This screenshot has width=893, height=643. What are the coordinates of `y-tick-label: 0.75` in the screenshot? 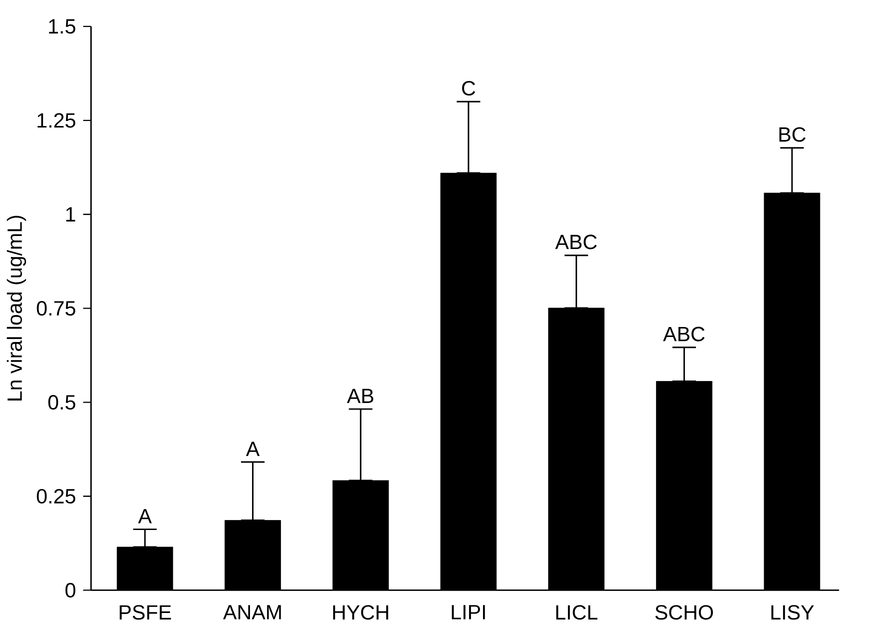 It's located at (56, 308).